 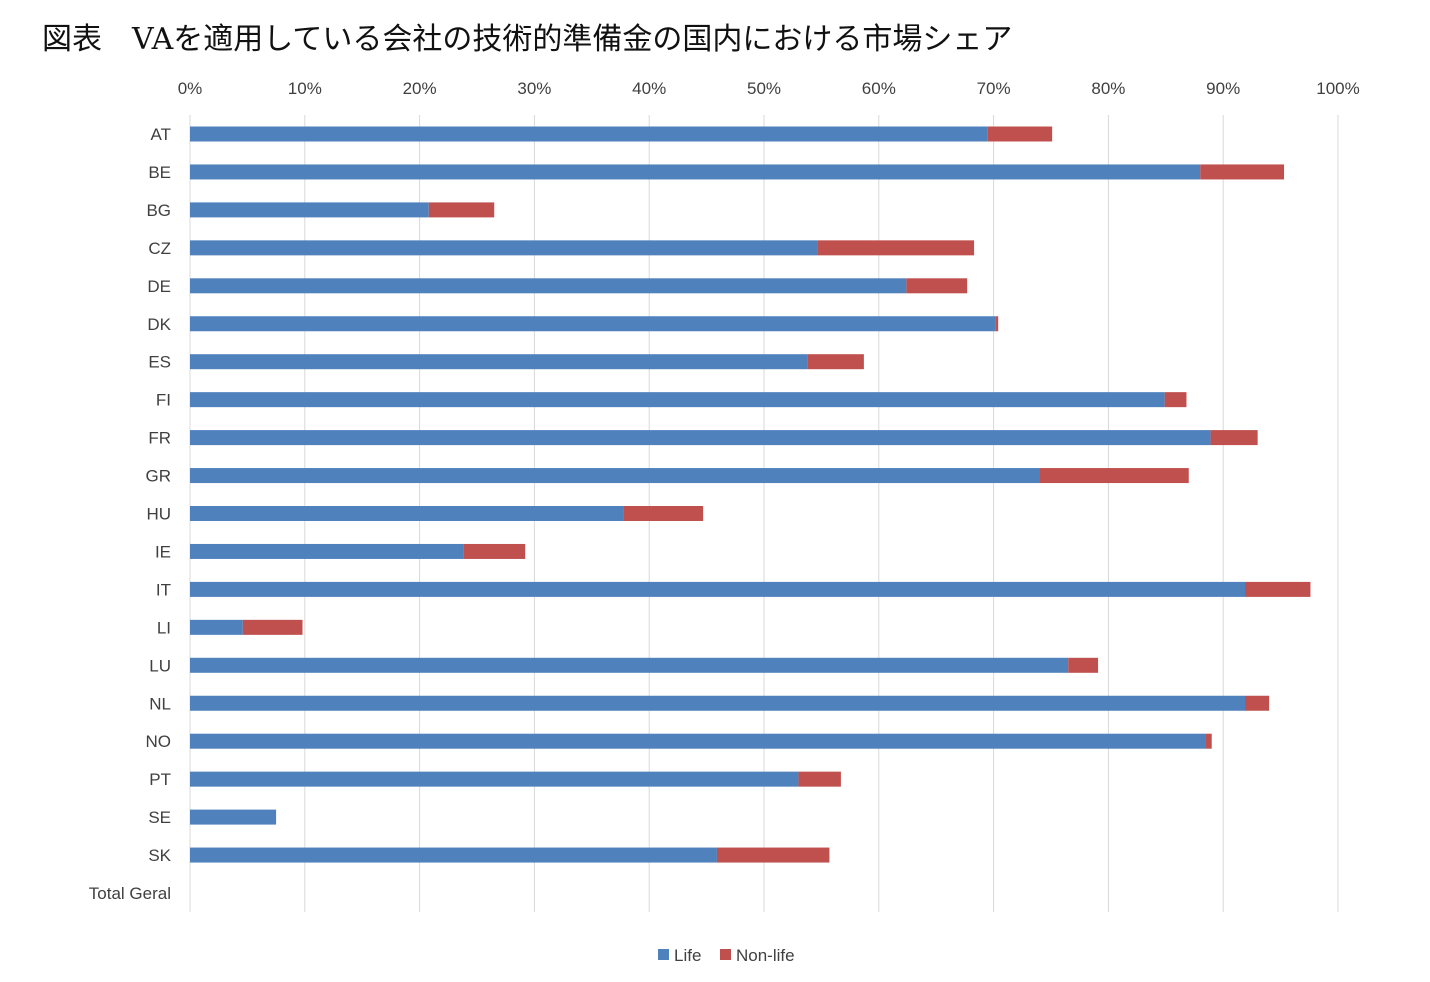 I want to click on x-tick-label: 100%, so click(x=1337, y=88).